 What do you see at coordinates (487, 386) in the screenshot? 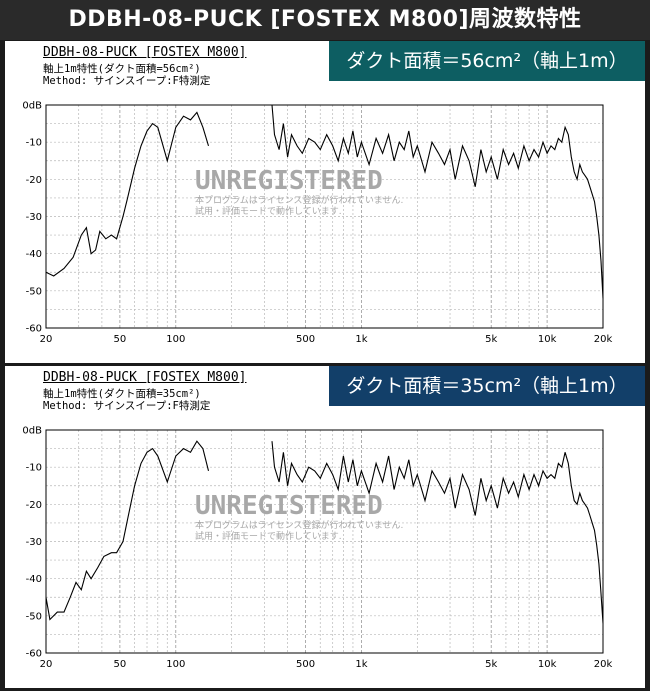
I see `duct-area-badge: ダクト面積＝35cm²（軸上1m）` at bounding box center [487, 386].